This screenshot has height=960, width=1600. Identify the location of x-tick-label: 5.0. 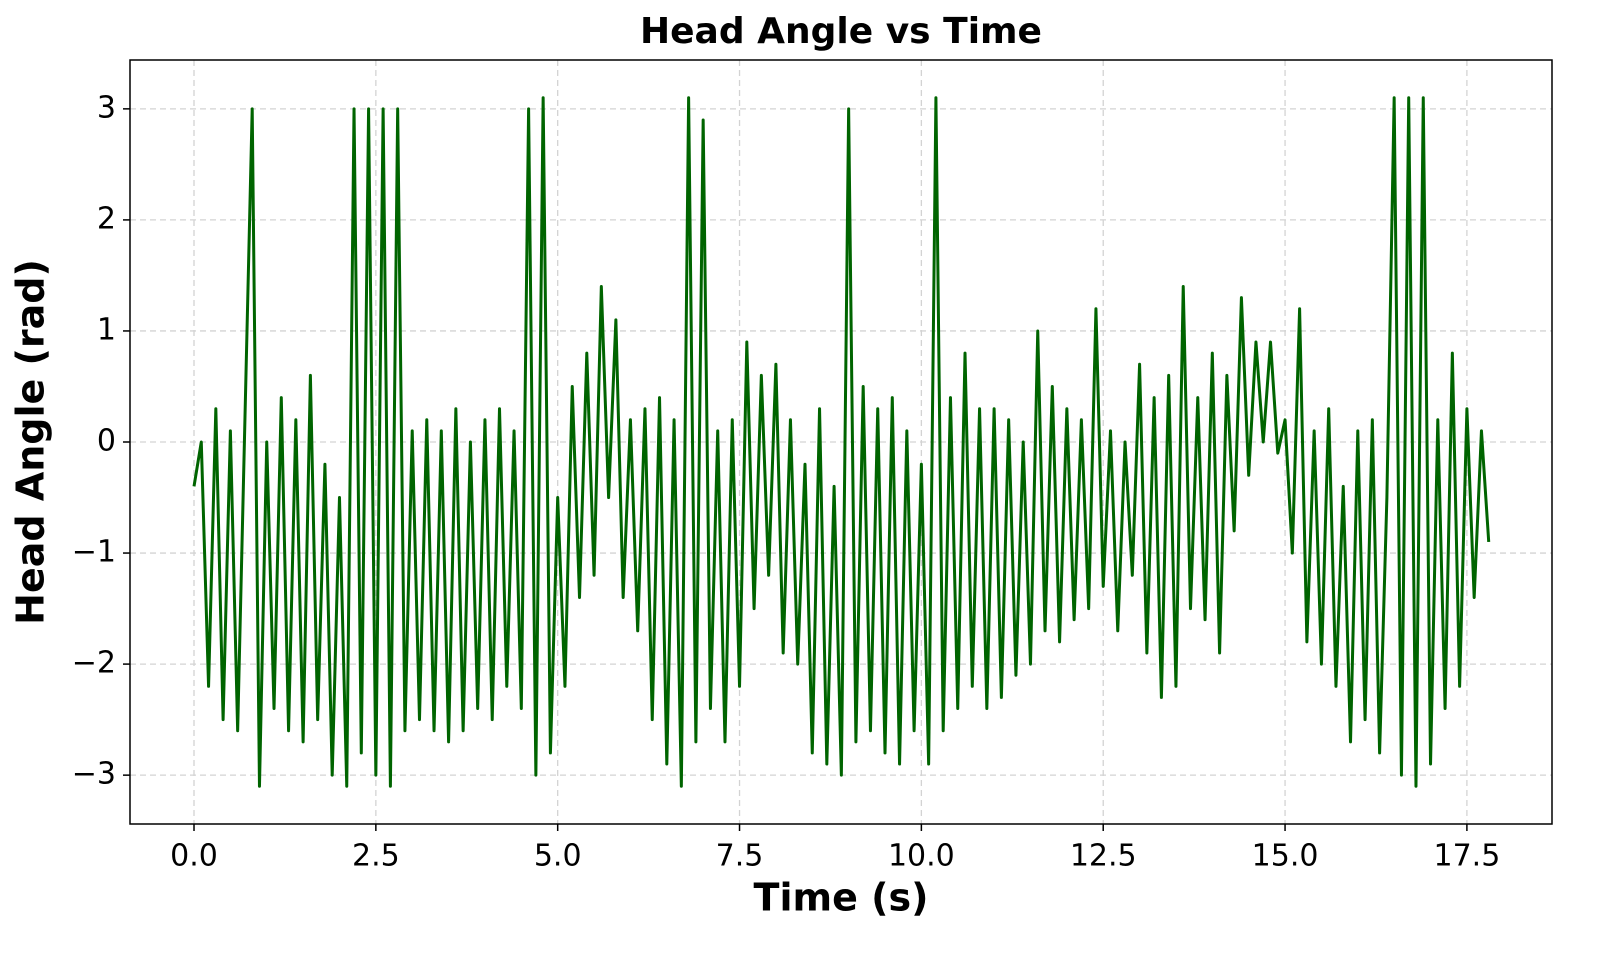
(558, 856).